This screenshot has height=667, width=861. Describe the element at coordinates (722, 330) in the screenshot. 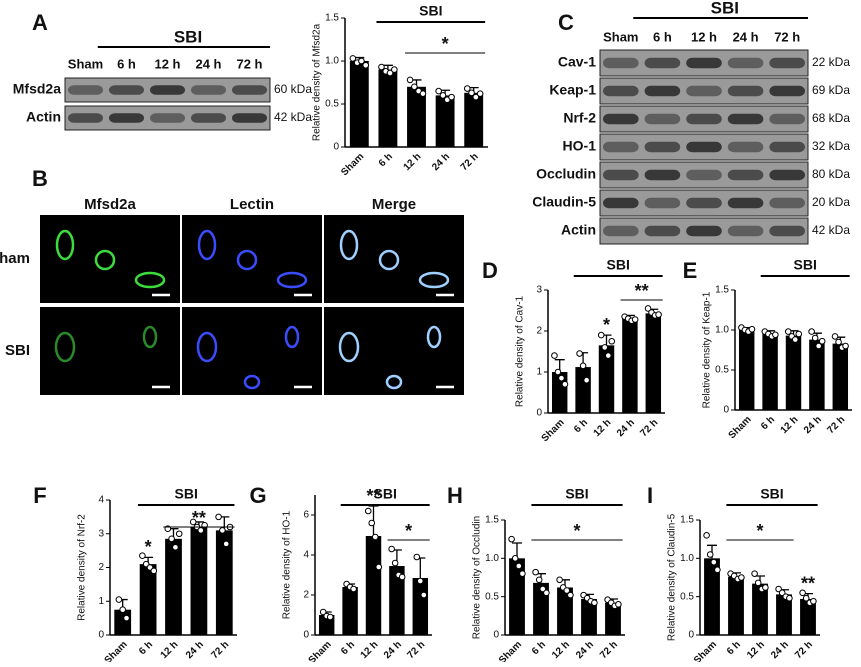

I see `y-tick-label: 1.0` at that location.